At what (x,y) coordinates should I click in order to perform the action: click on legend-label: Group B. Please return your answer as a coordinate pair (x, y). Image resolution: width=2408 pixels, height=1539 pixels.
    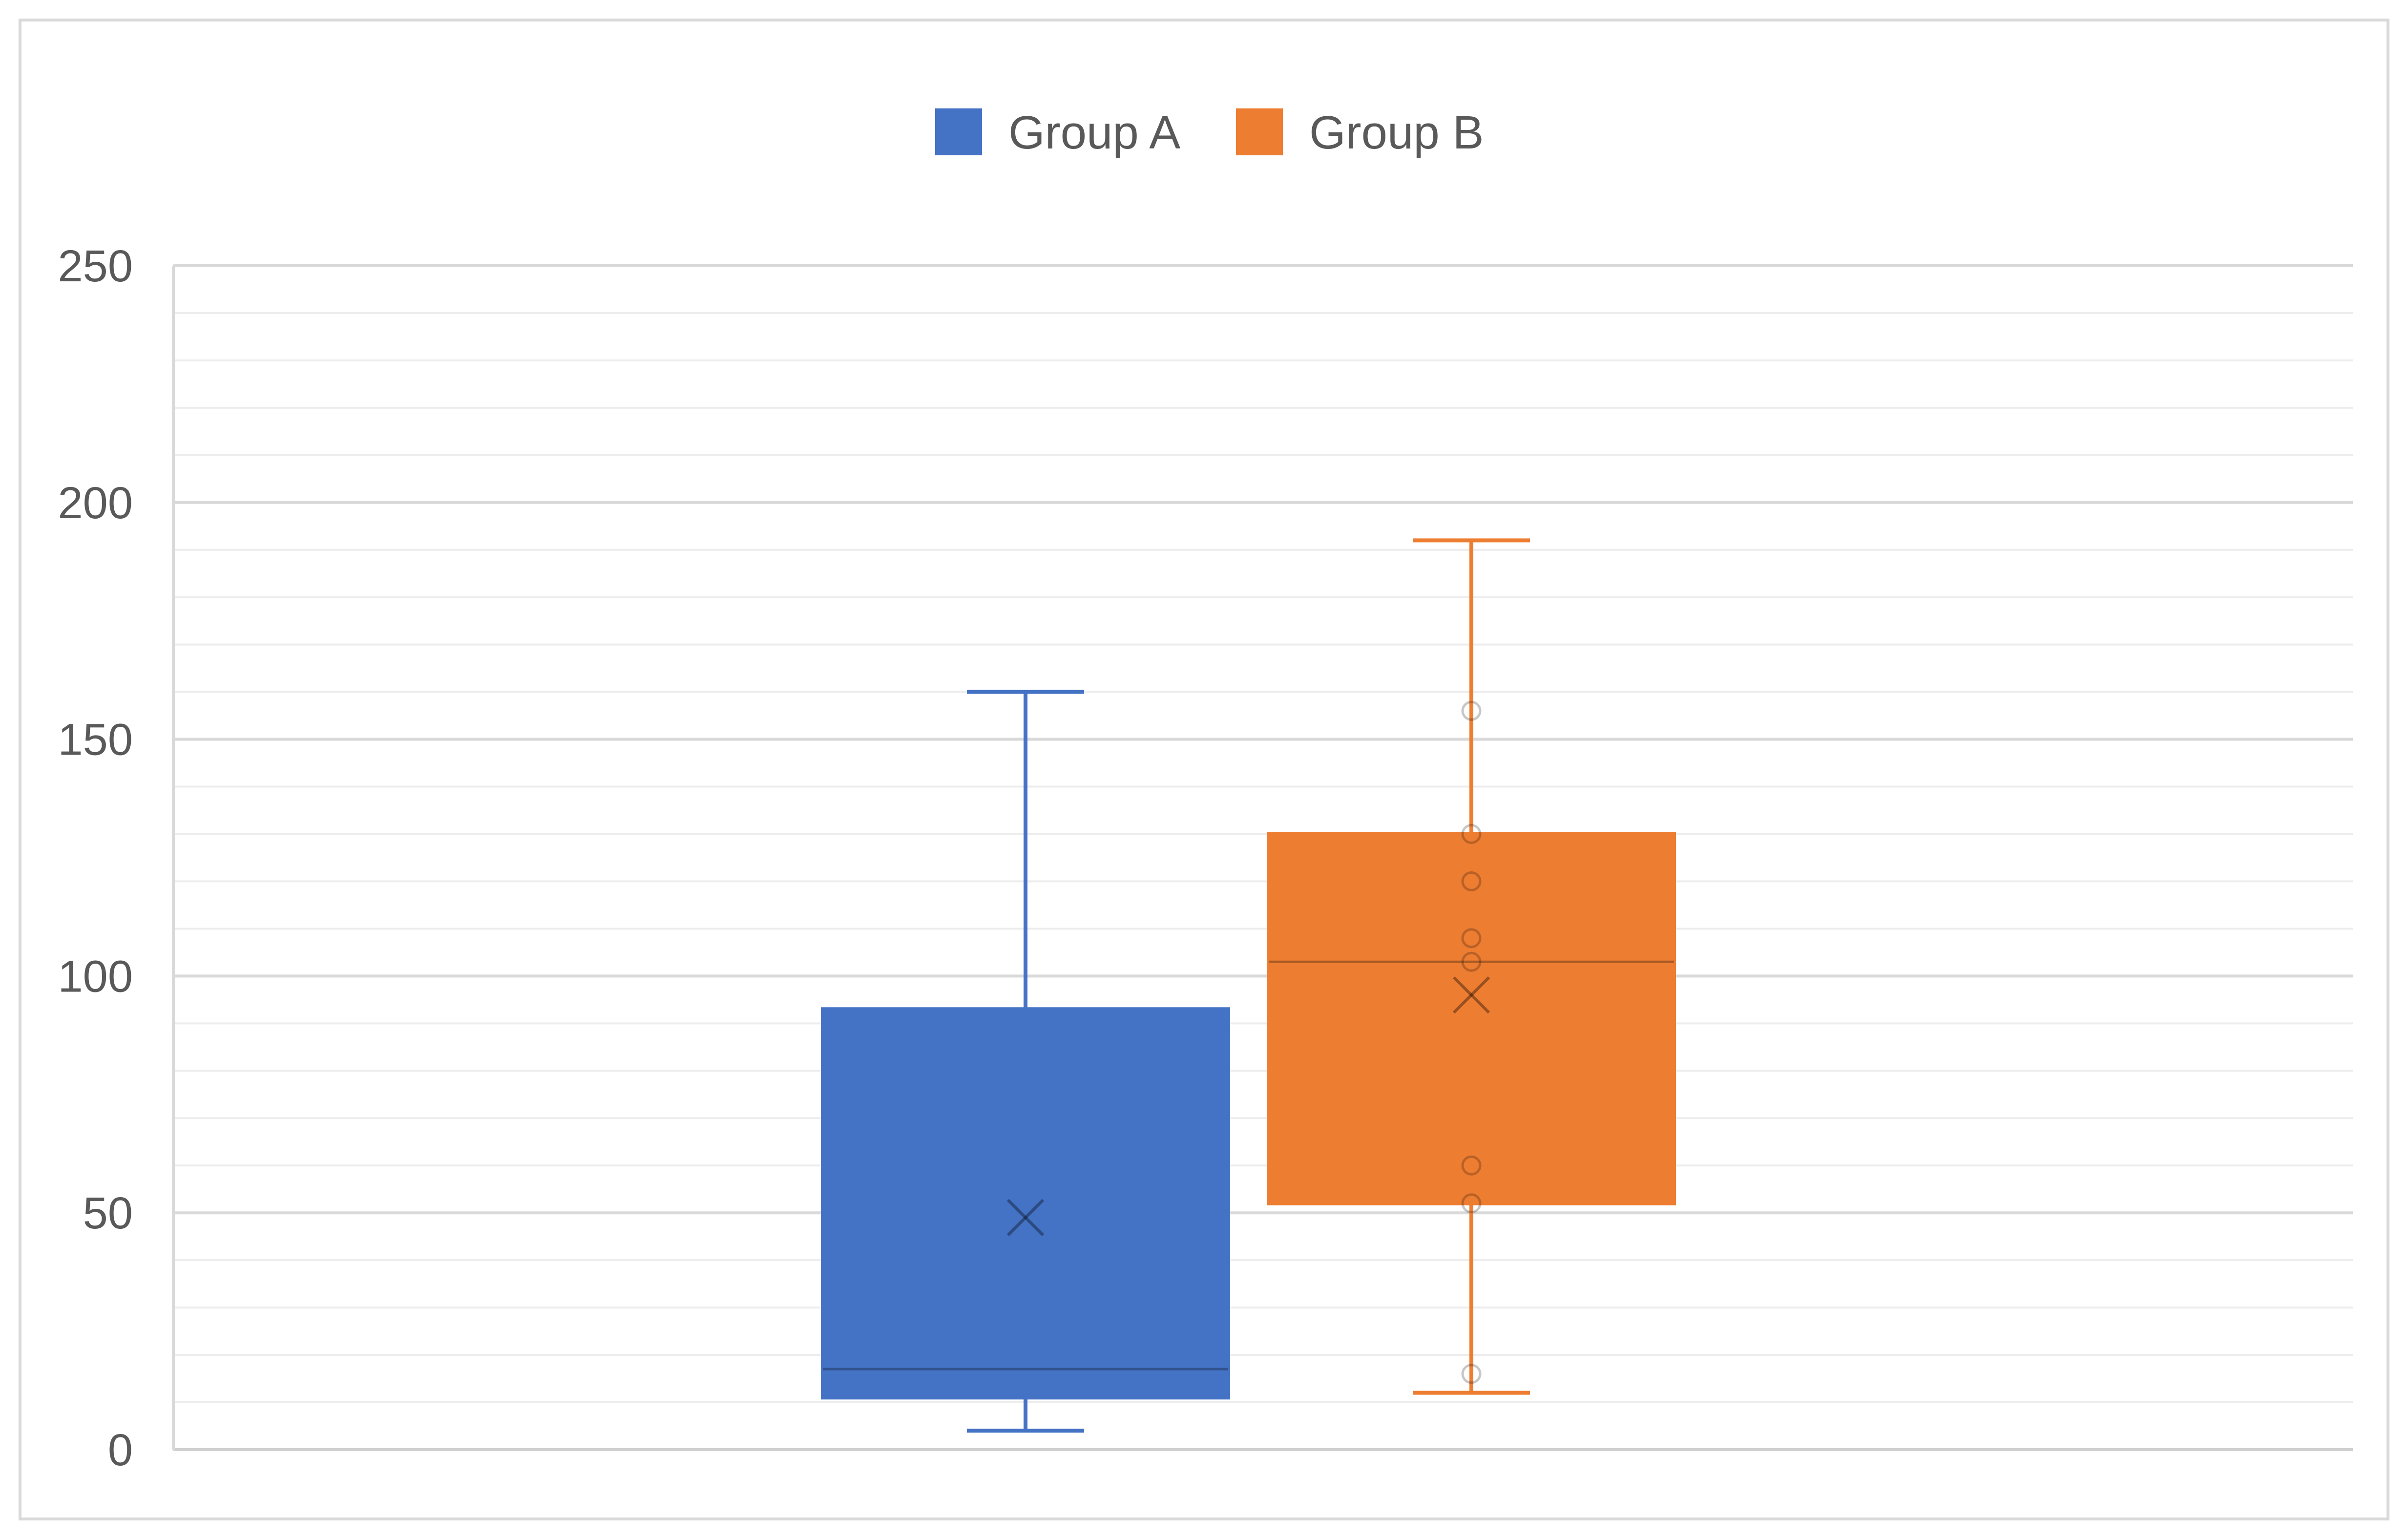
    Looking at the image, I should click on (1396, 133).